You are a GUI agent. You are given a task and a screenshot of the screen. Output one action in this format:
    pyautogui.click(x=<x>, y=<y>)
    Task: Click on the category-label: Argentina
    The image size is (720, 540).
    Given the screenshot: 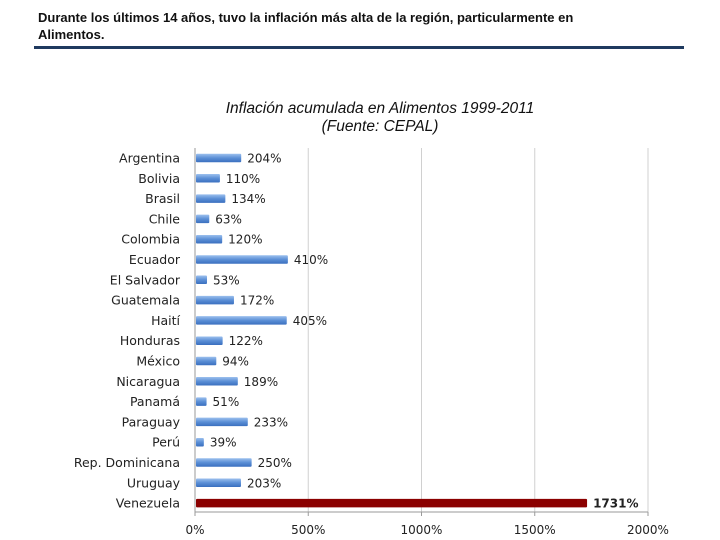 What is the action you would take?
    pyautogui.click(x=149, y=158)
    